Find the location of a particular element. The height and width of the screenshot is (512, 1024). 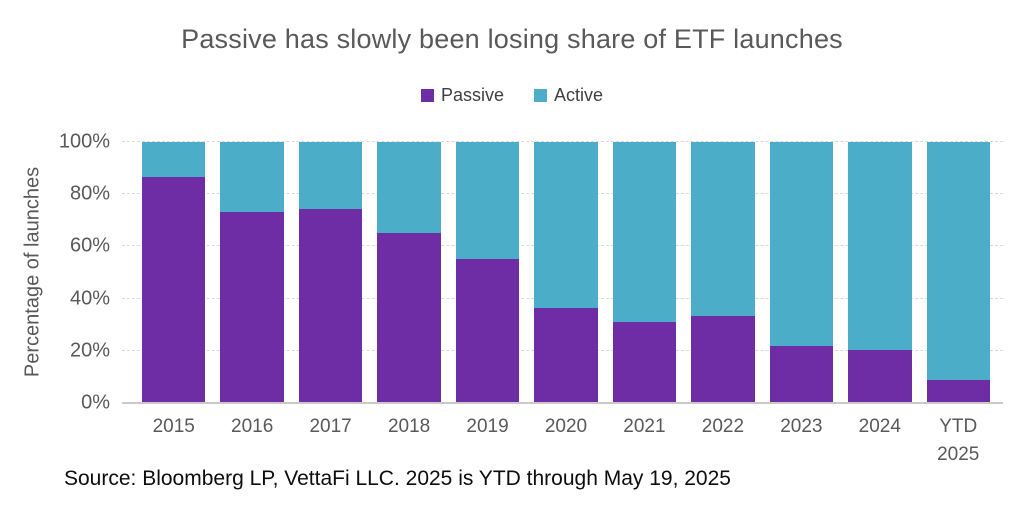

bar-group-2022 is located at coordinates (723, 272).